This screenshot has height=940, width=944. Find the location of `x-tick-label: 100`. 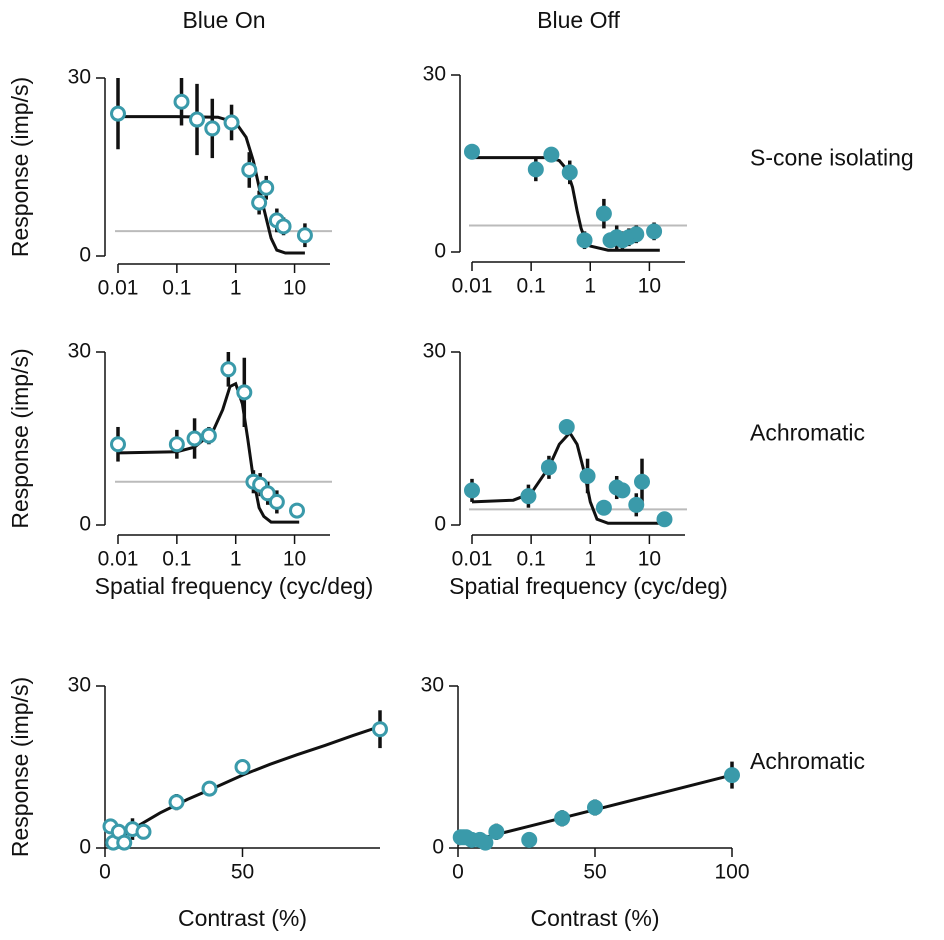

x-tick-label: 100 is located at coordinates (731, 872).